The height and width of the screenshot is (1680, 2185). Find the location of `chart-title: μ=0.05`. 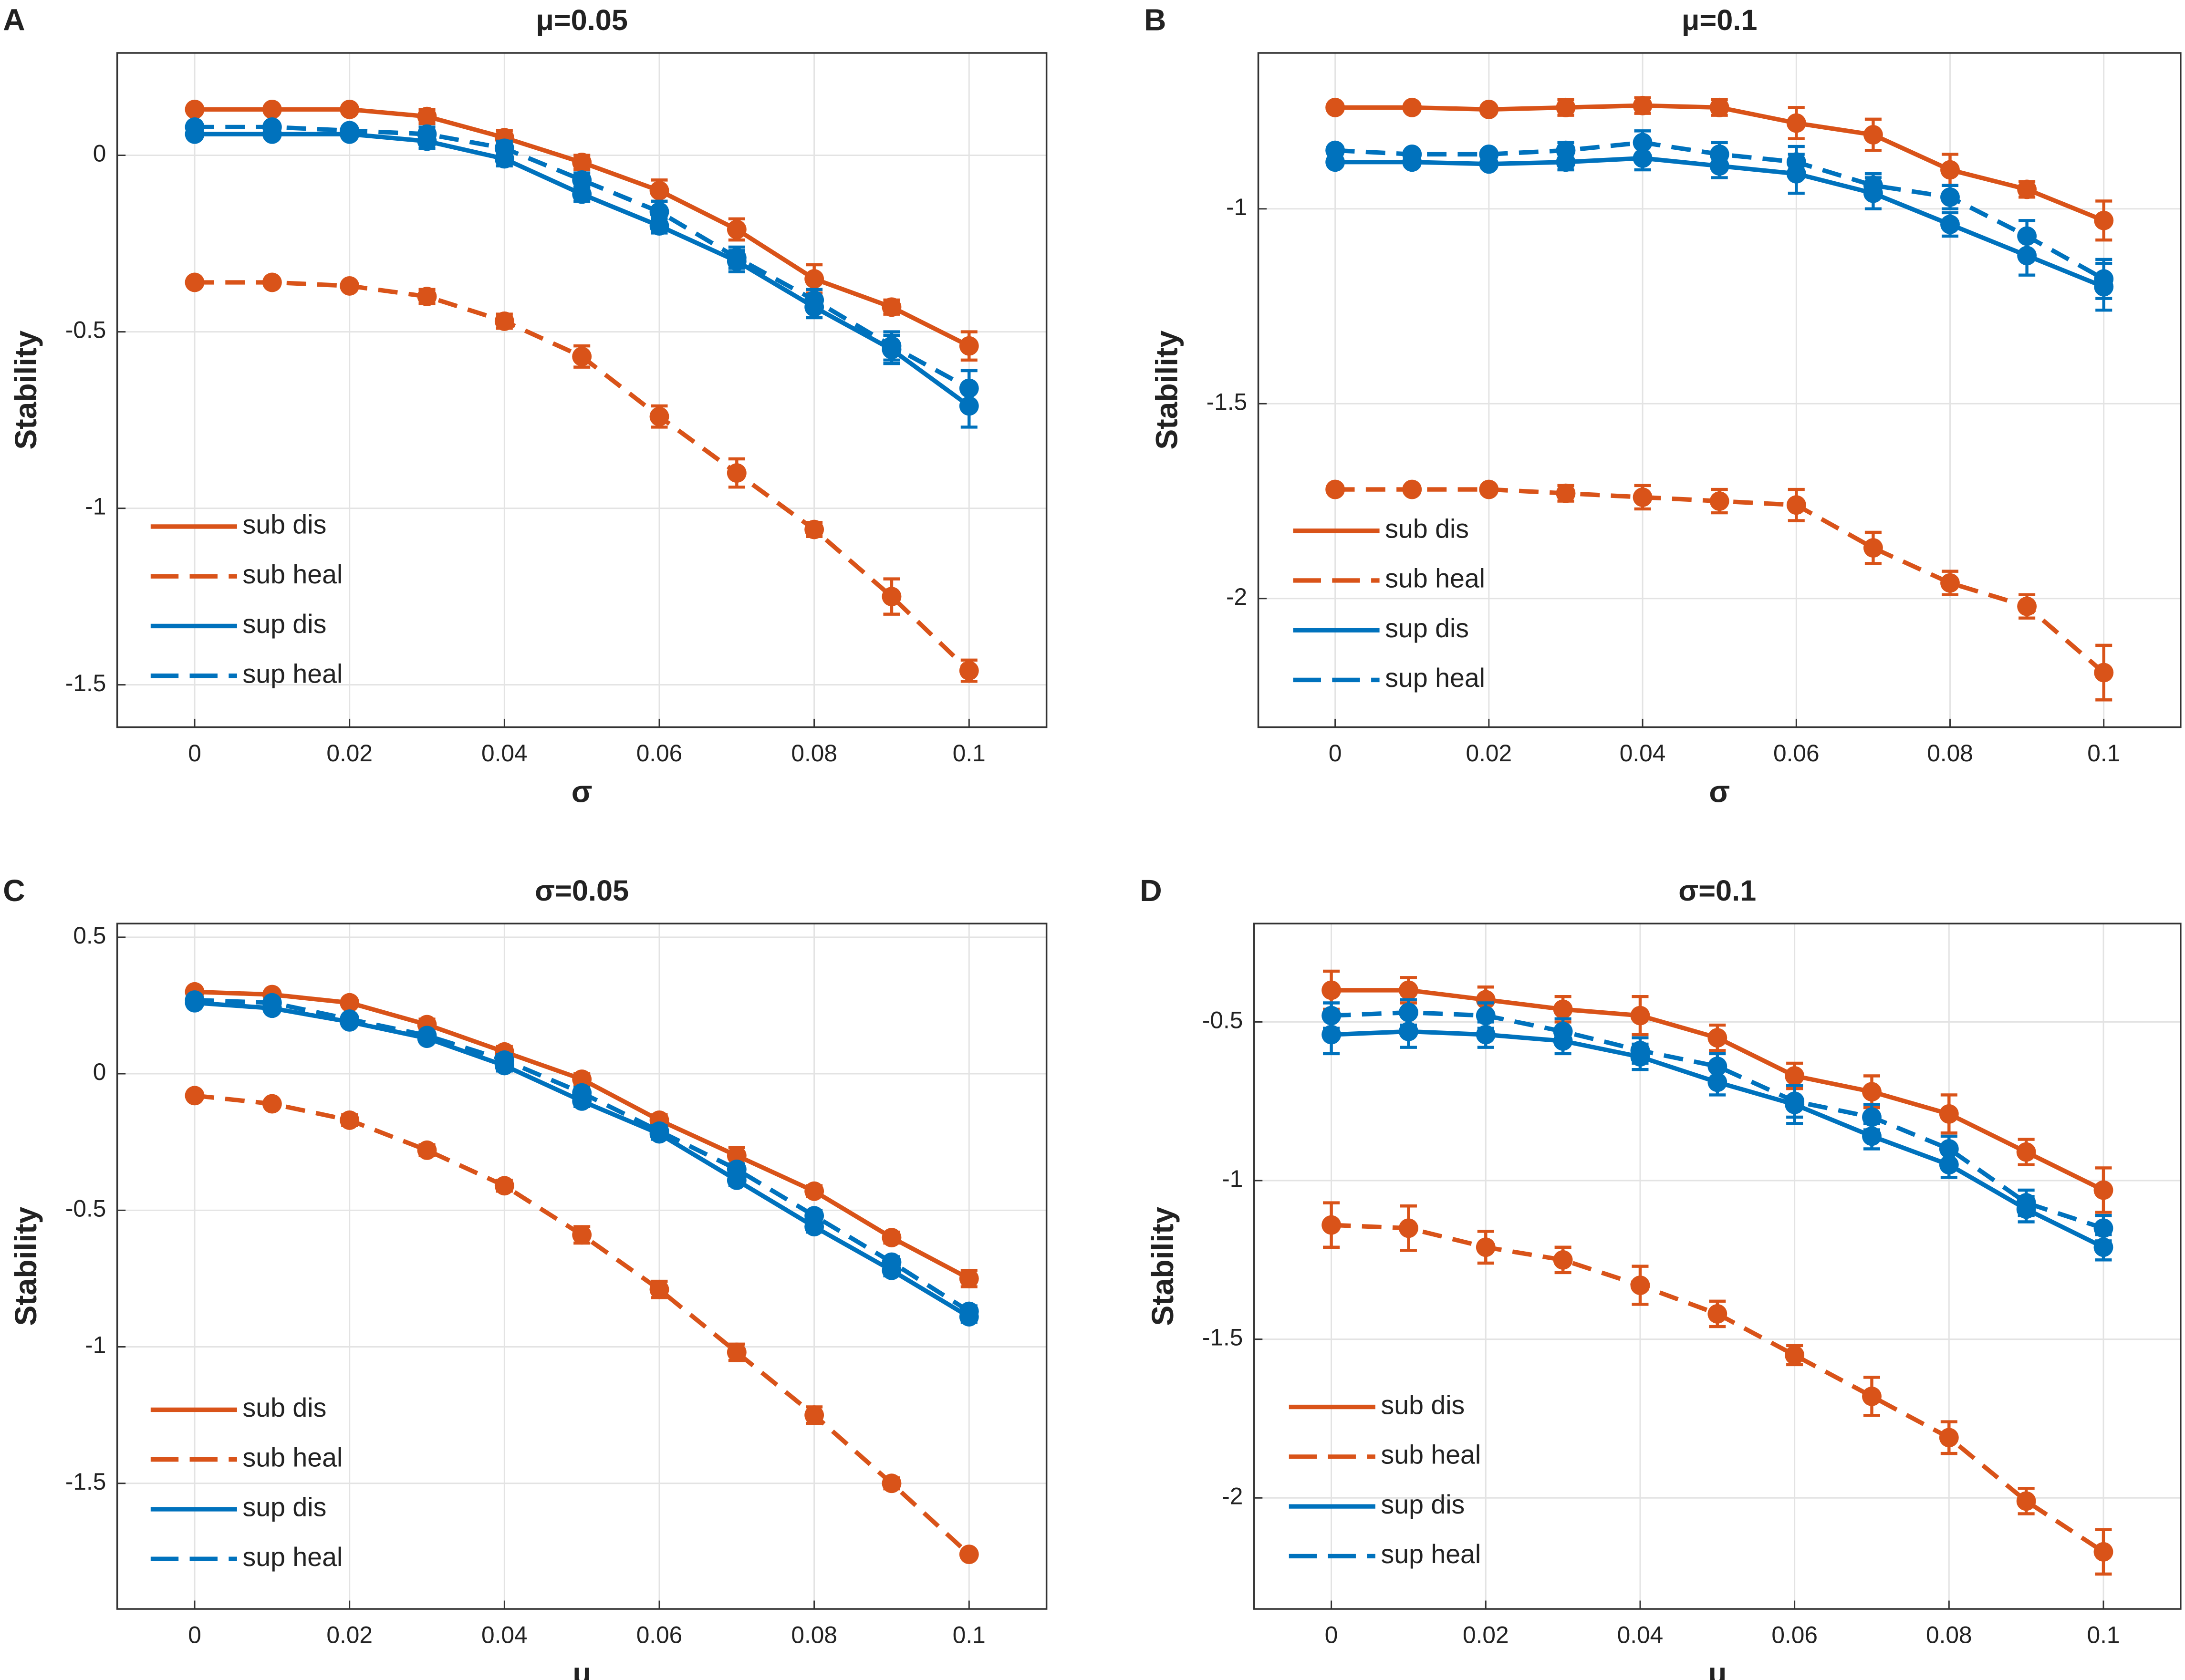

chart-title: μ=0.05 is located at coordinates (582, 19).